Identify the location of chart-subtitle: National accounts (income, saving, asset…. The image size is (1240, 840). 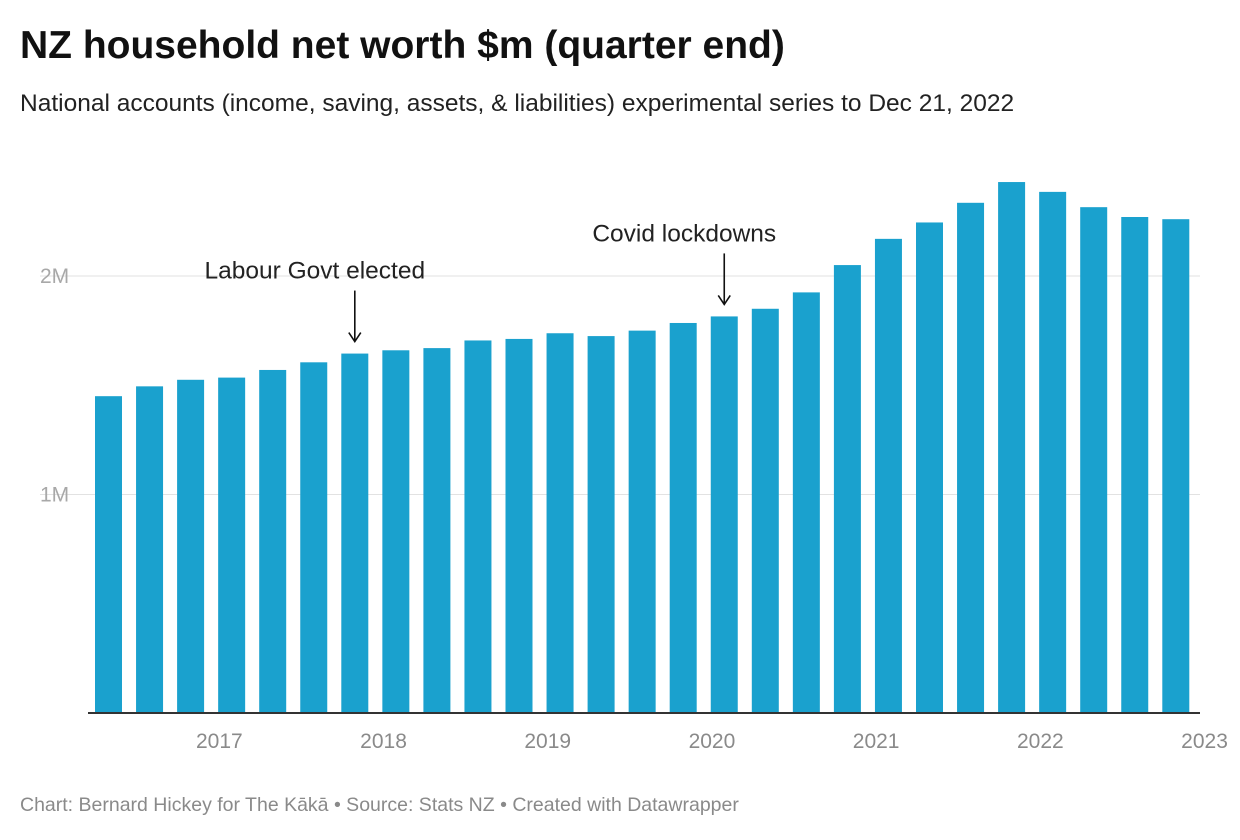
(517, 103).